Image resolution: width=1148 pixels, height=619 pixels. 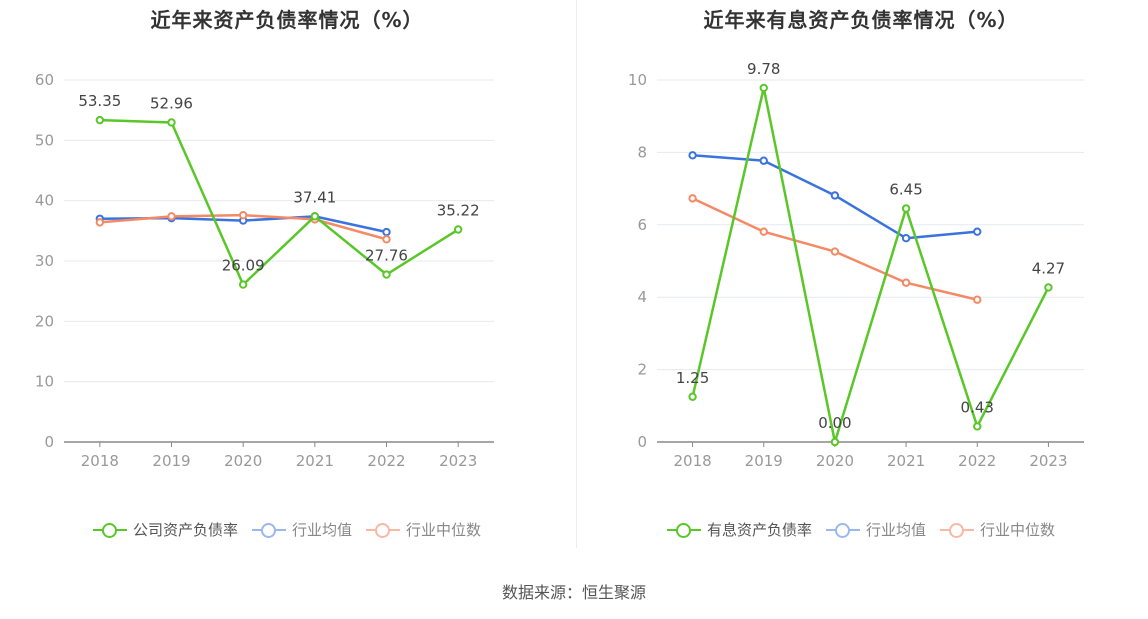 I want to click on data-label: 0.00, so click(x=834, y=423).